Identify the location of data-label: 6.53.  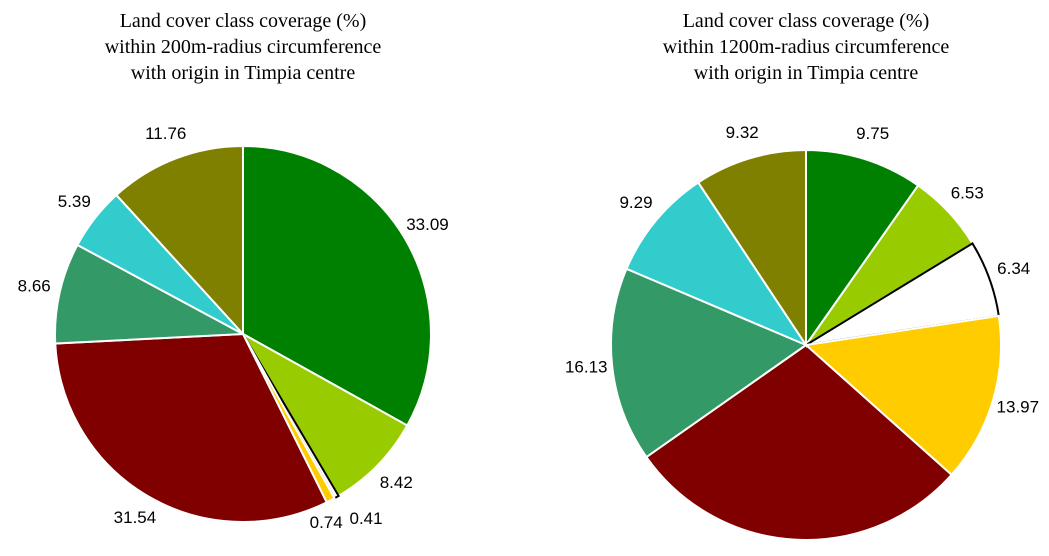
(967, 192).